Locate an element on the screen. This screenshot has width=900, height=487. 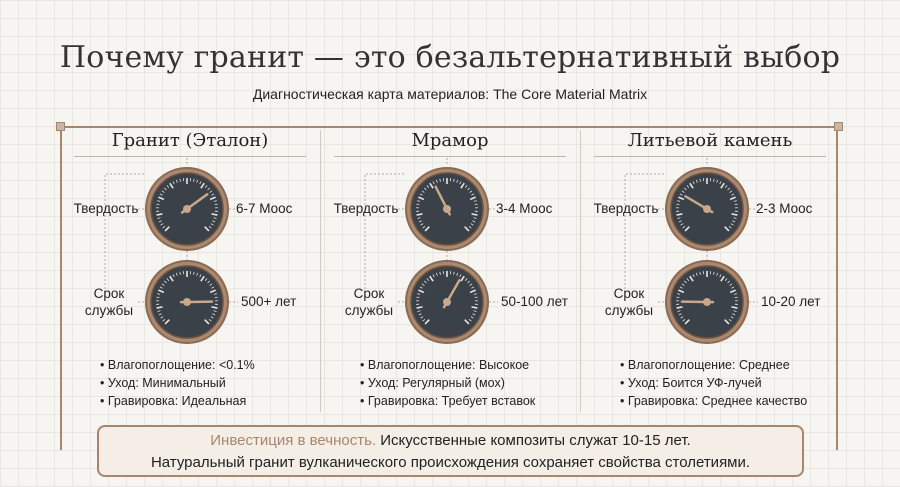
gauges is located at coordinates (691, 251).